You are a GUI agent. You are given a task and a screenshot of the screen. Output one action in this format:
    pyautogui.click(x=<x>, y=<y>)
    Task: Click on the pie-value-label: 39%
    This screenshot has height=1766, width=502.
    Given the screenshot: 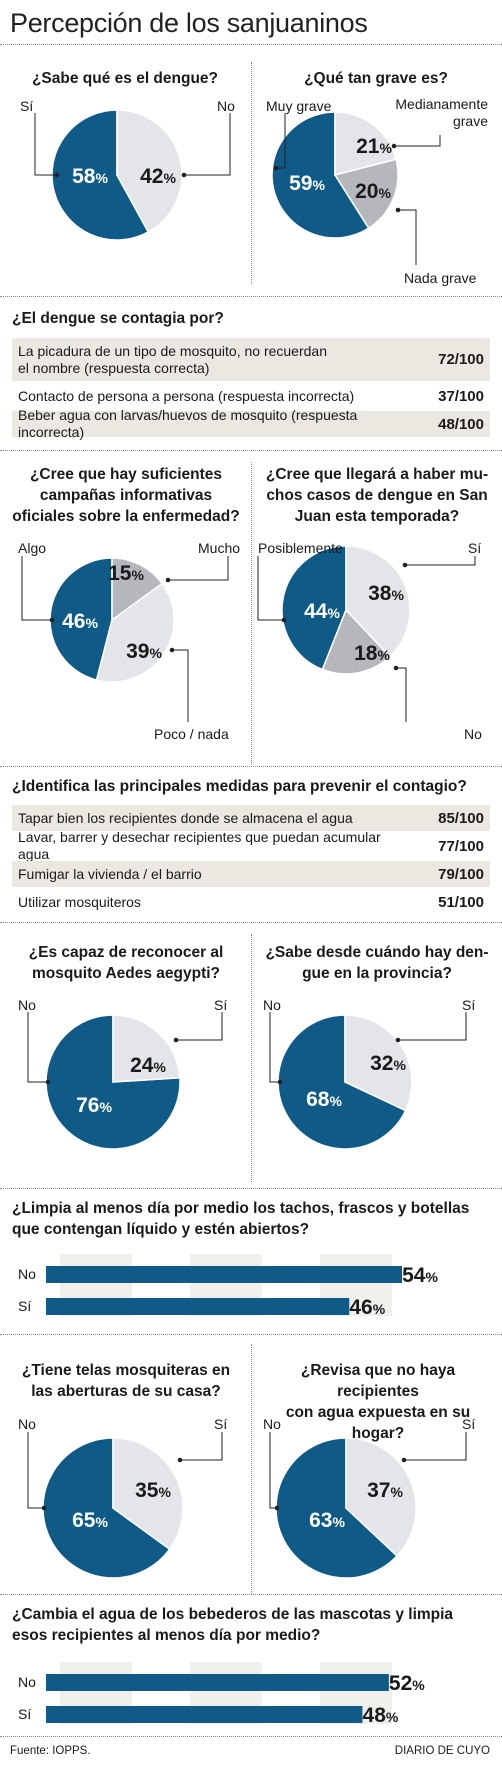 What is the action you would take?
    pyautogui.click(x=144, y=651)
    